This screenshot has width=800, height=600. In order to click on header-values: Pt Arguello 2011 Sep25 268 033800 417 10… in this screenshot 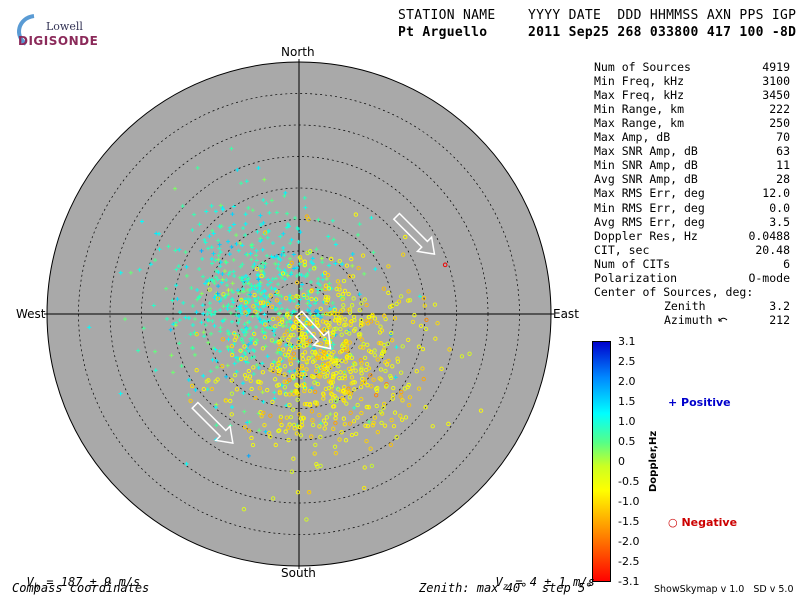, I will do `click(597, 32)`.